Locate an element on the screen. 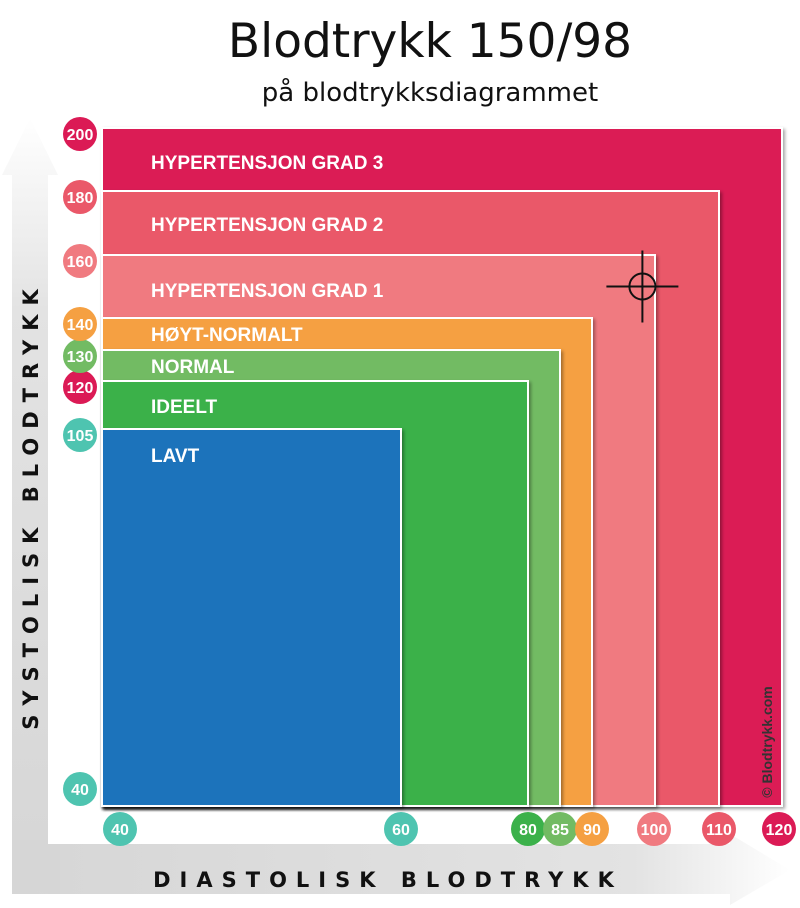 The image size is (800, 908). zone-label-lavt: LAVT is located at coordinates (175, 456).